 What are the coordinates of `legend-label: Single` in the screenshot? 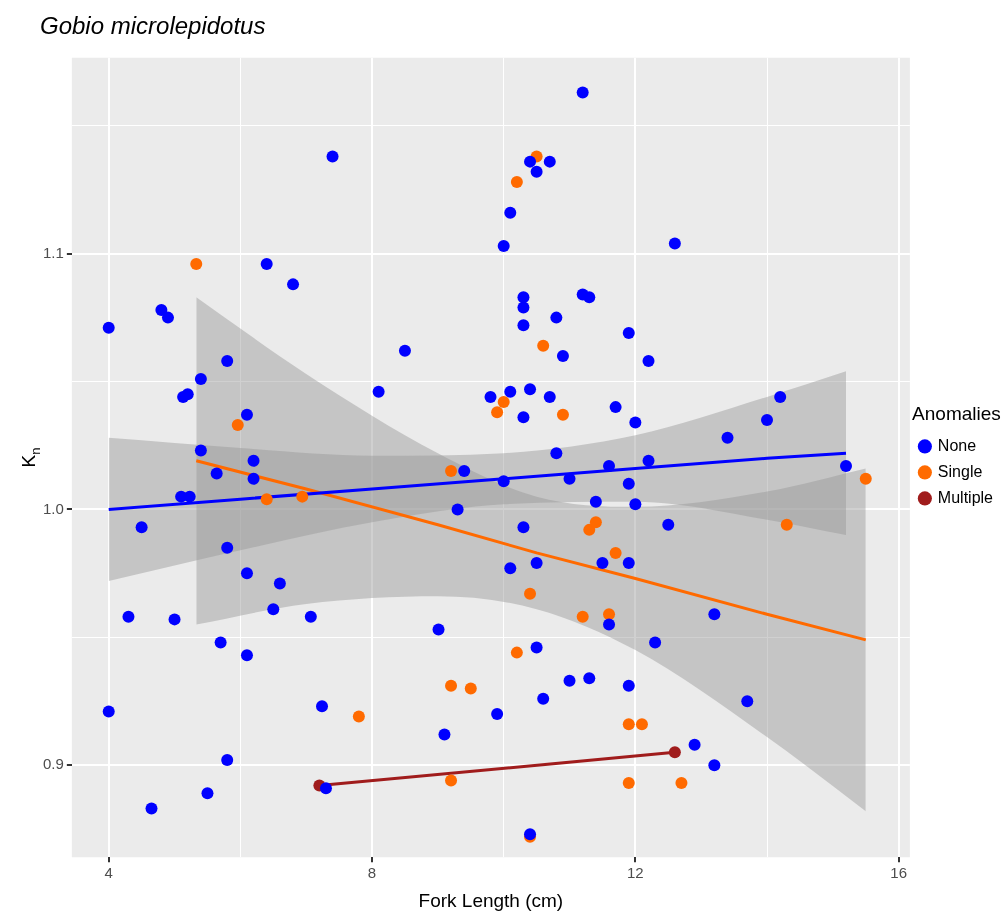 It's located at (960, 471).